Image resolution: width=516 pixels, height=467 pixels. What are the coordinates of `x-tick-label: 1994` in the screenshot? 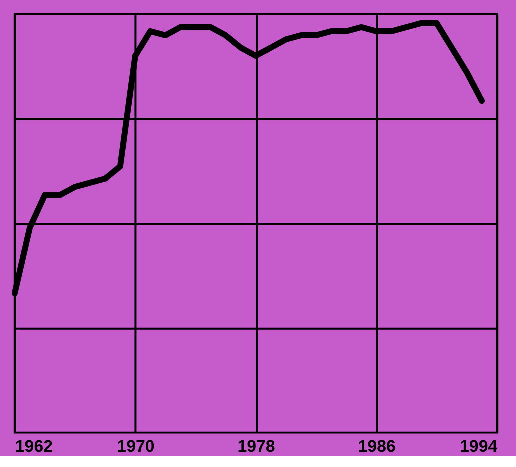 It's located at (479, 446).